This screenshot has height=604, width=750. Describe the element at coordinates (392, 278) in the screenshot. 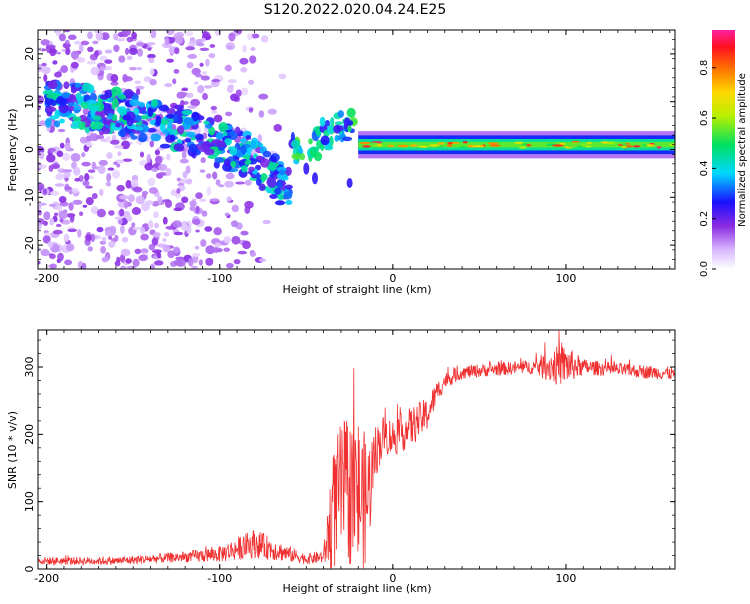

I see `spectrogram-xtick-label: 0` at that location.